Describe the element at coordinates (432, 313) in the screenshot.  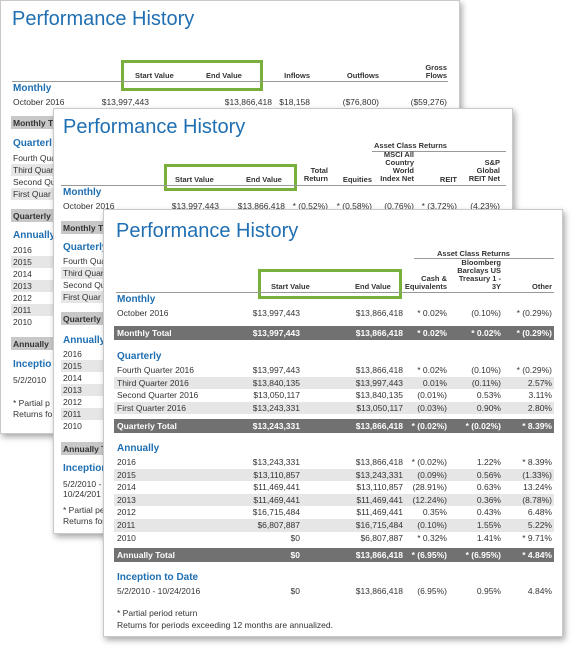
I see `cell-cash-equivalents: * 0.02%` at that location.